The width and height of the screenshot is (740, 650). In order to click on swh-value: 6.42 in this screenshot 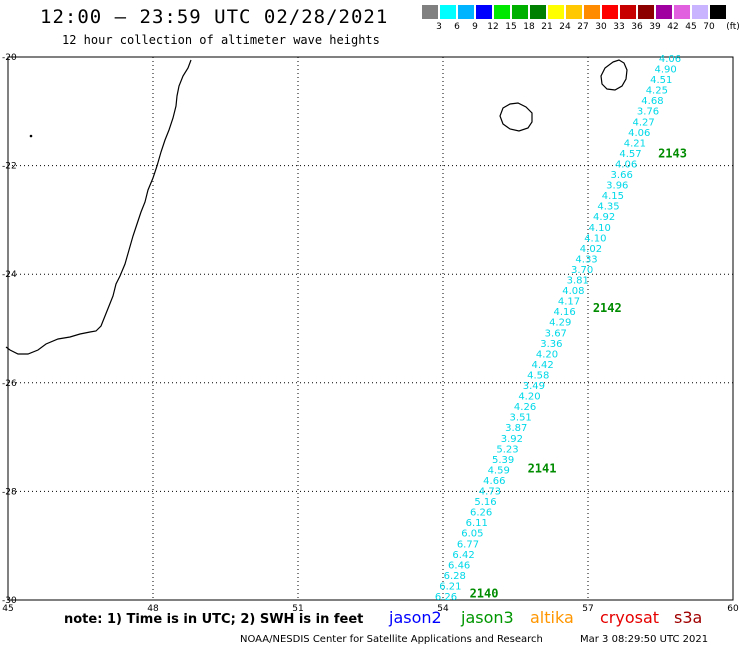, I will do `click(463, 555)`.